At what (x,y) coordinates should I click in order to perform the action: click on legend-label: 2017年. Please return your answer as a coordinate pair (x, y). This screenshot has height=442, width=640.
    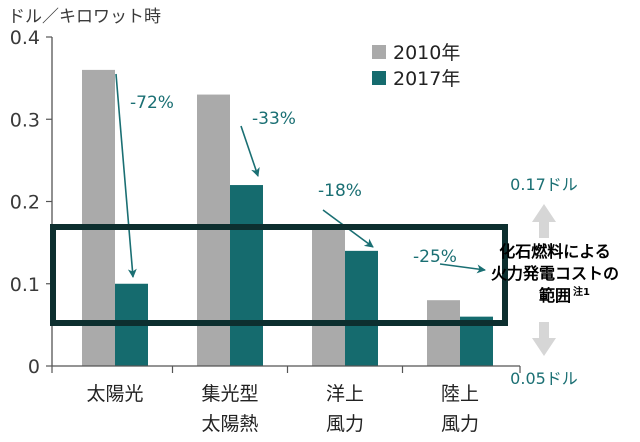
    Looking at the image, I should click on (426, 79).